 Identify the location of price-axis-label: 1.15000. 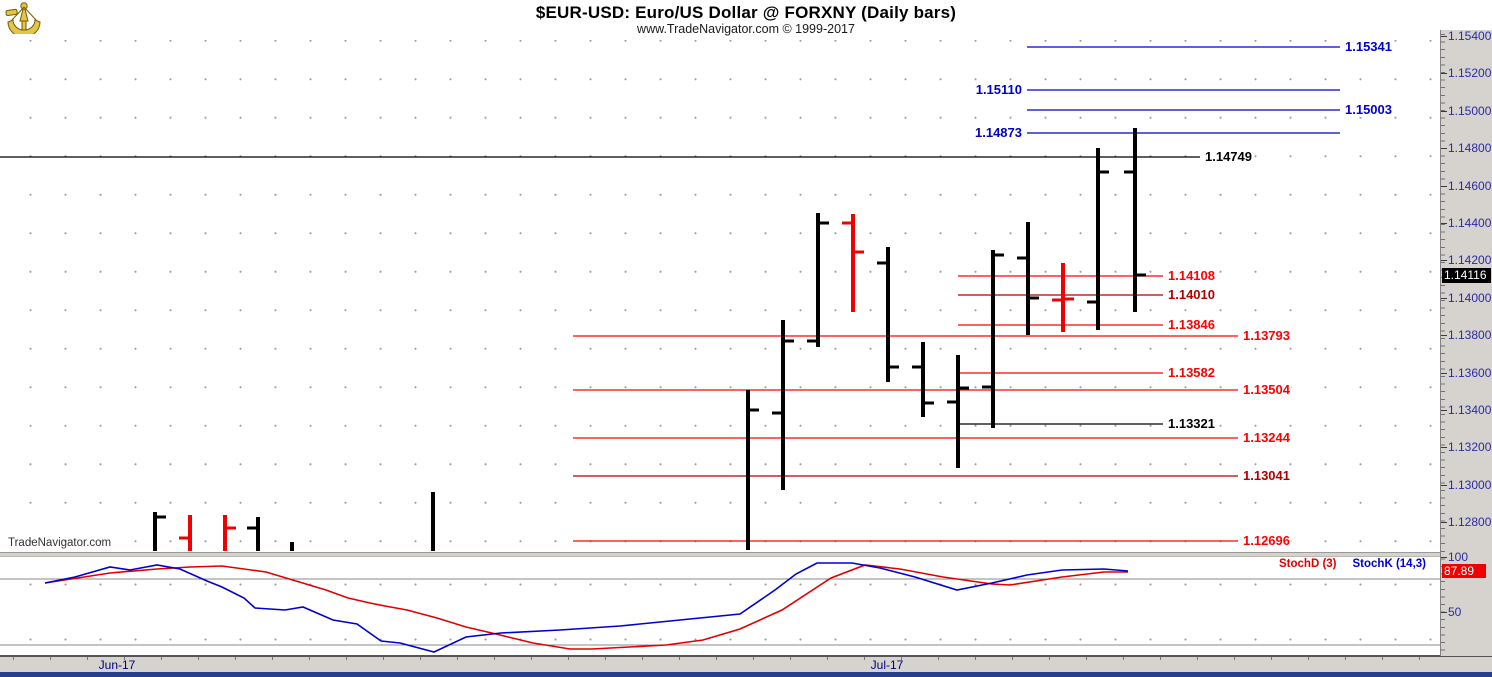
(1470, 111).